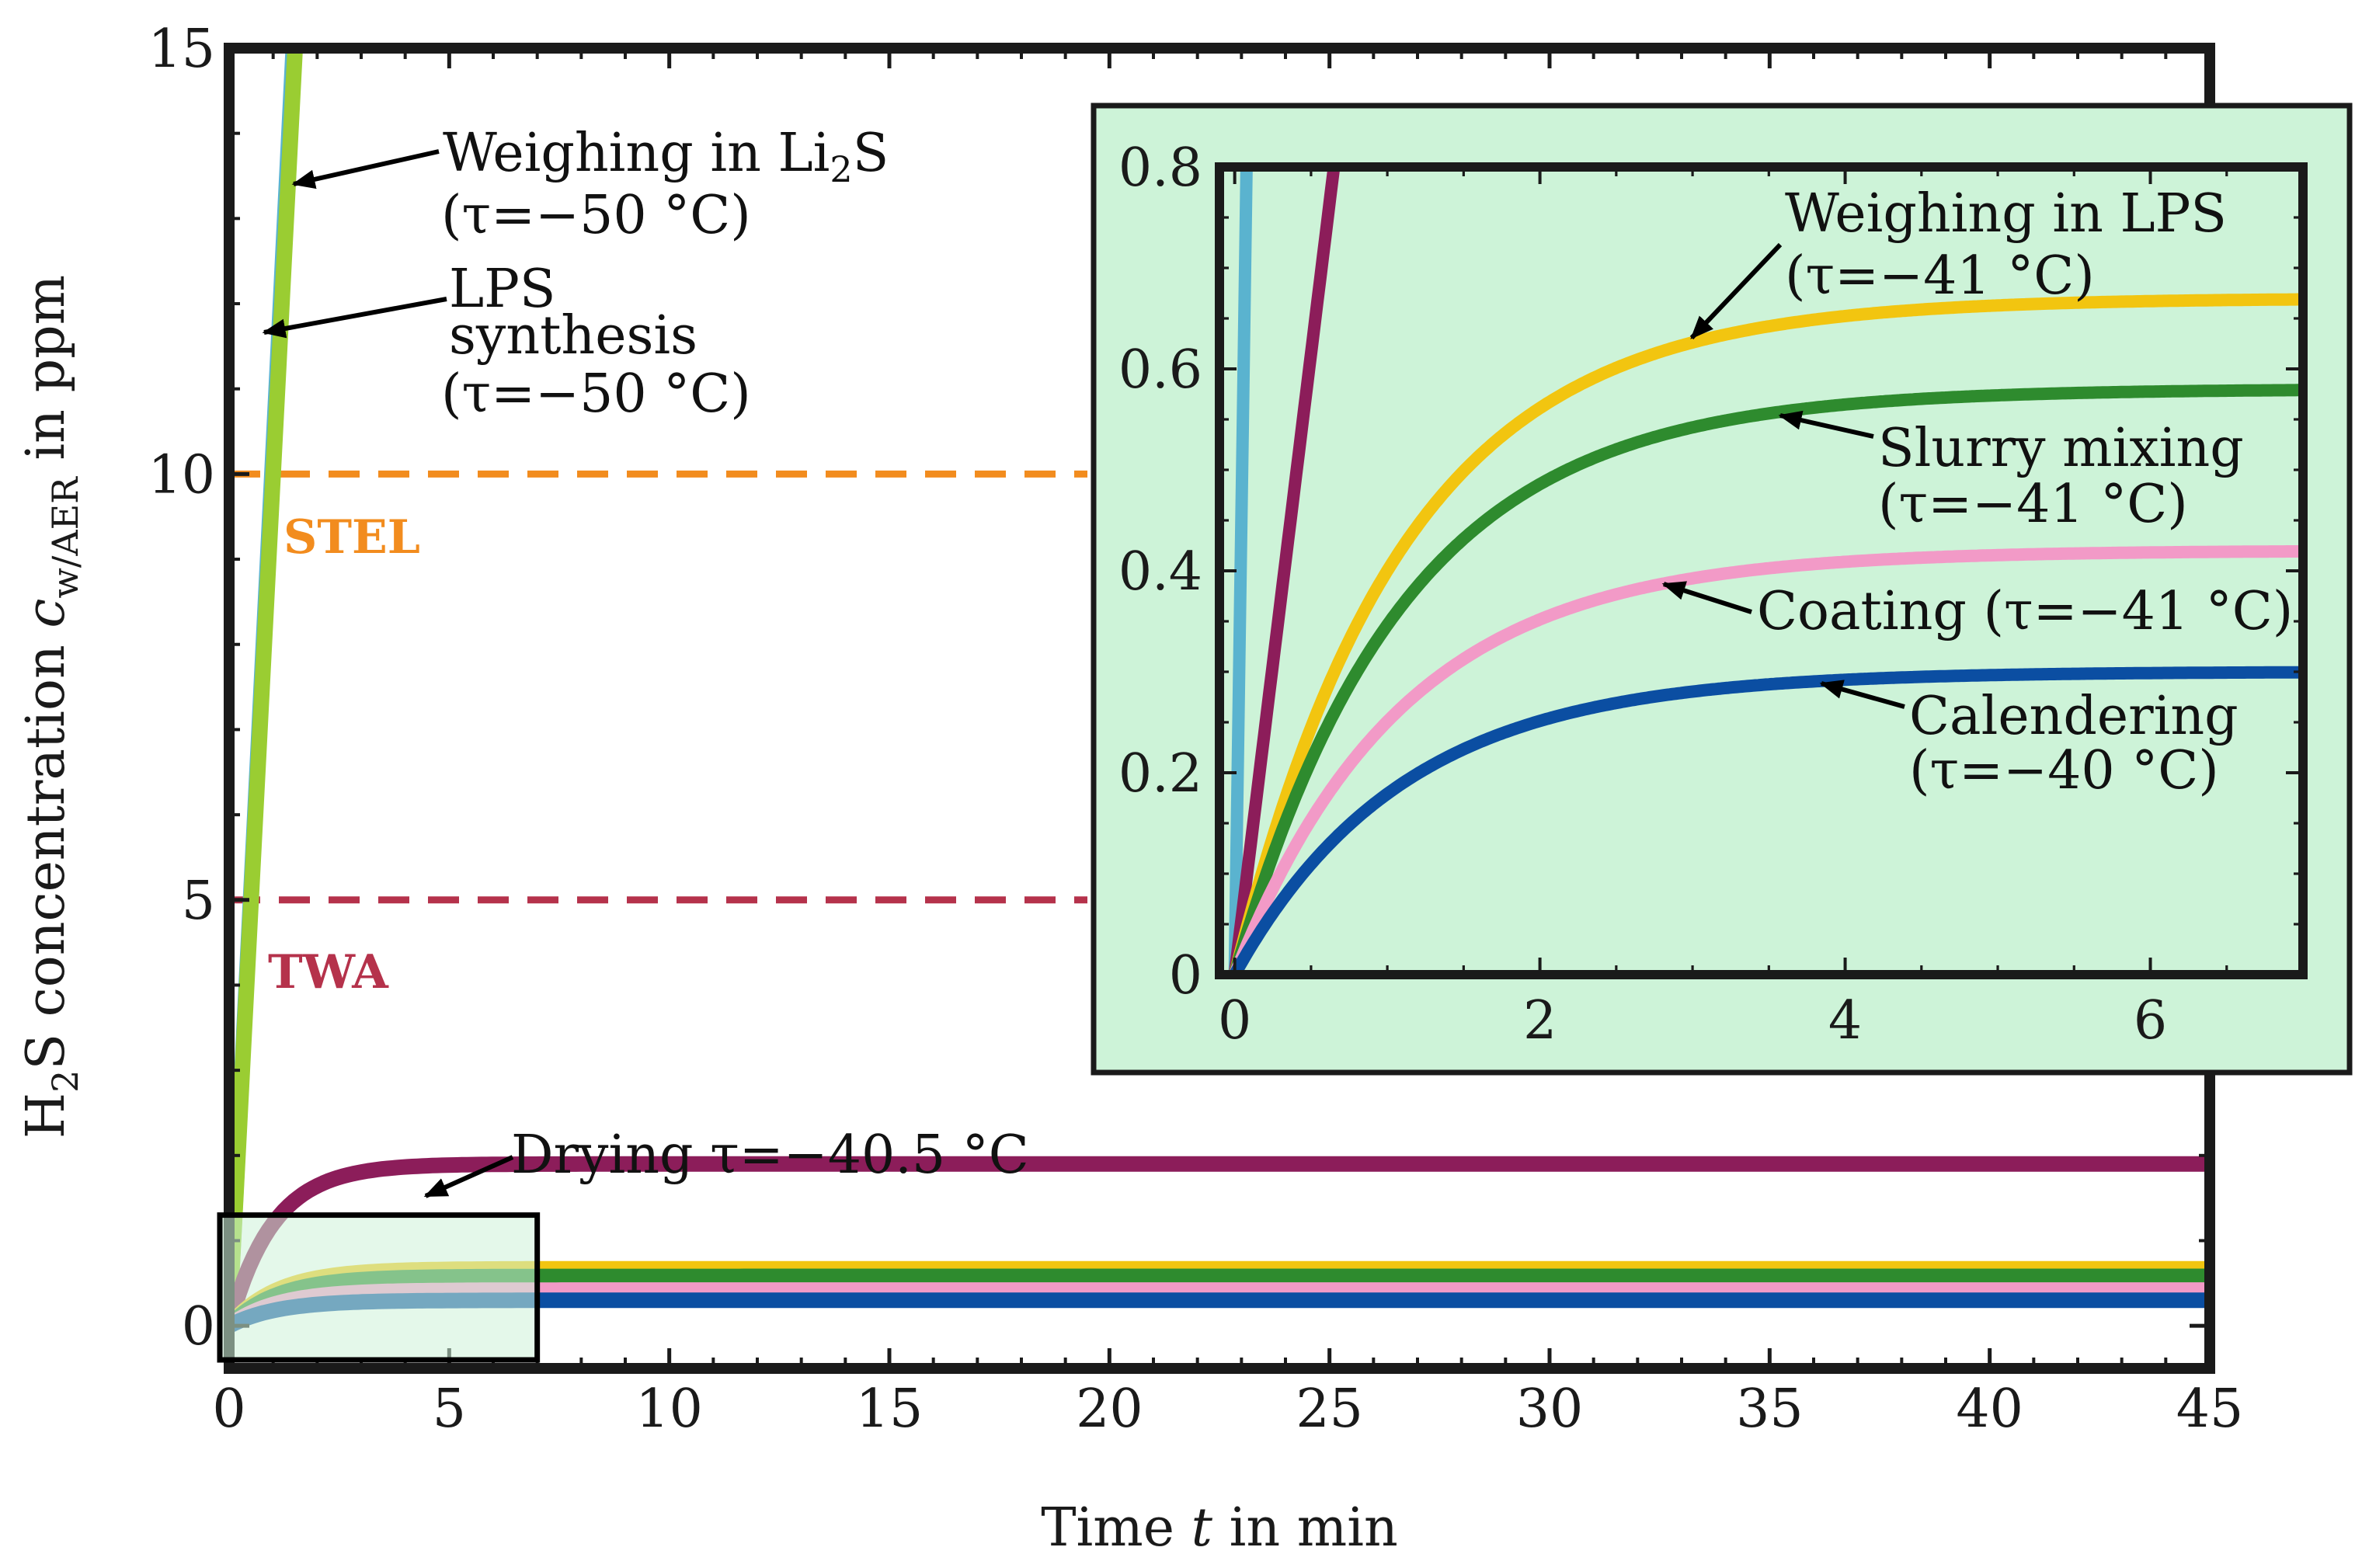 The image size is (2362, 1568). Describe the element at coordinates (51, 707) in the screenshot. I see `y-axis-label: H2S concentration cw/AER in ppm` at that location.